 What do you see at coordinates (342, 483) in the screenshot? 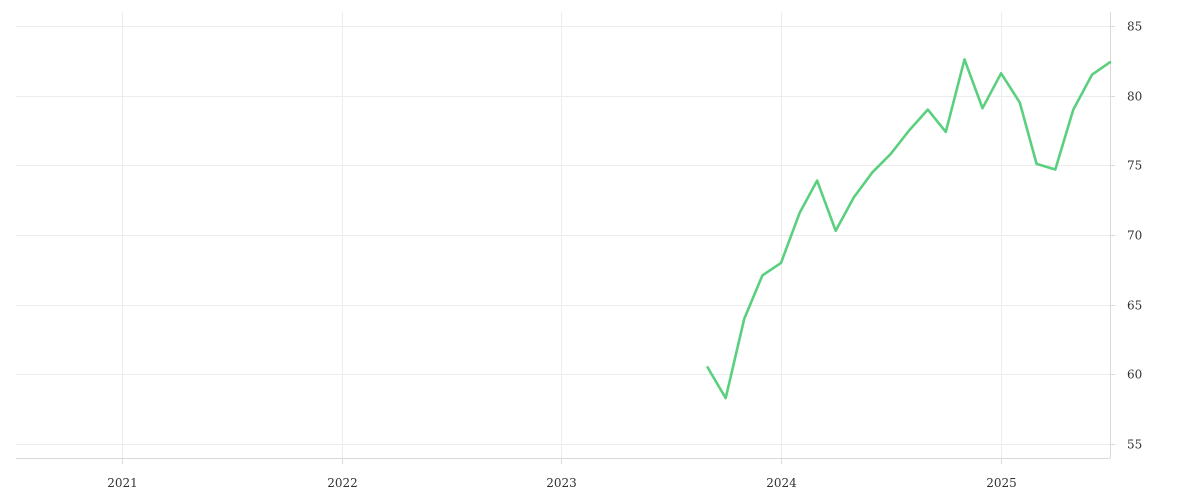
I see `x-tick-label-2022: 2022` at bounding box center [342, 483].